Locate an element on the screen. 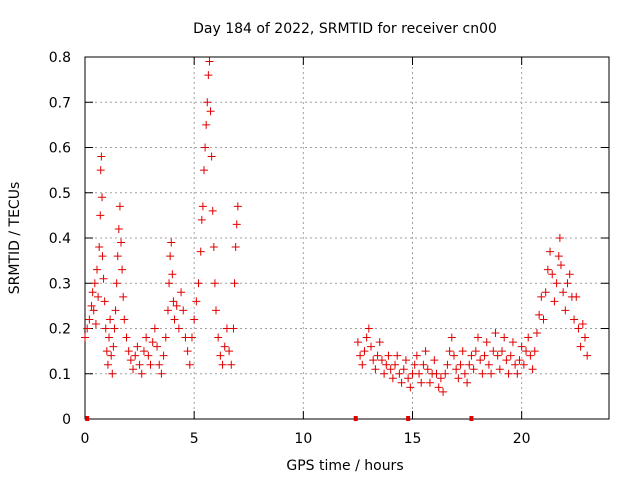 The image size is (640, 480). x-tick-label: 15 is located at coordinates (413, 439).